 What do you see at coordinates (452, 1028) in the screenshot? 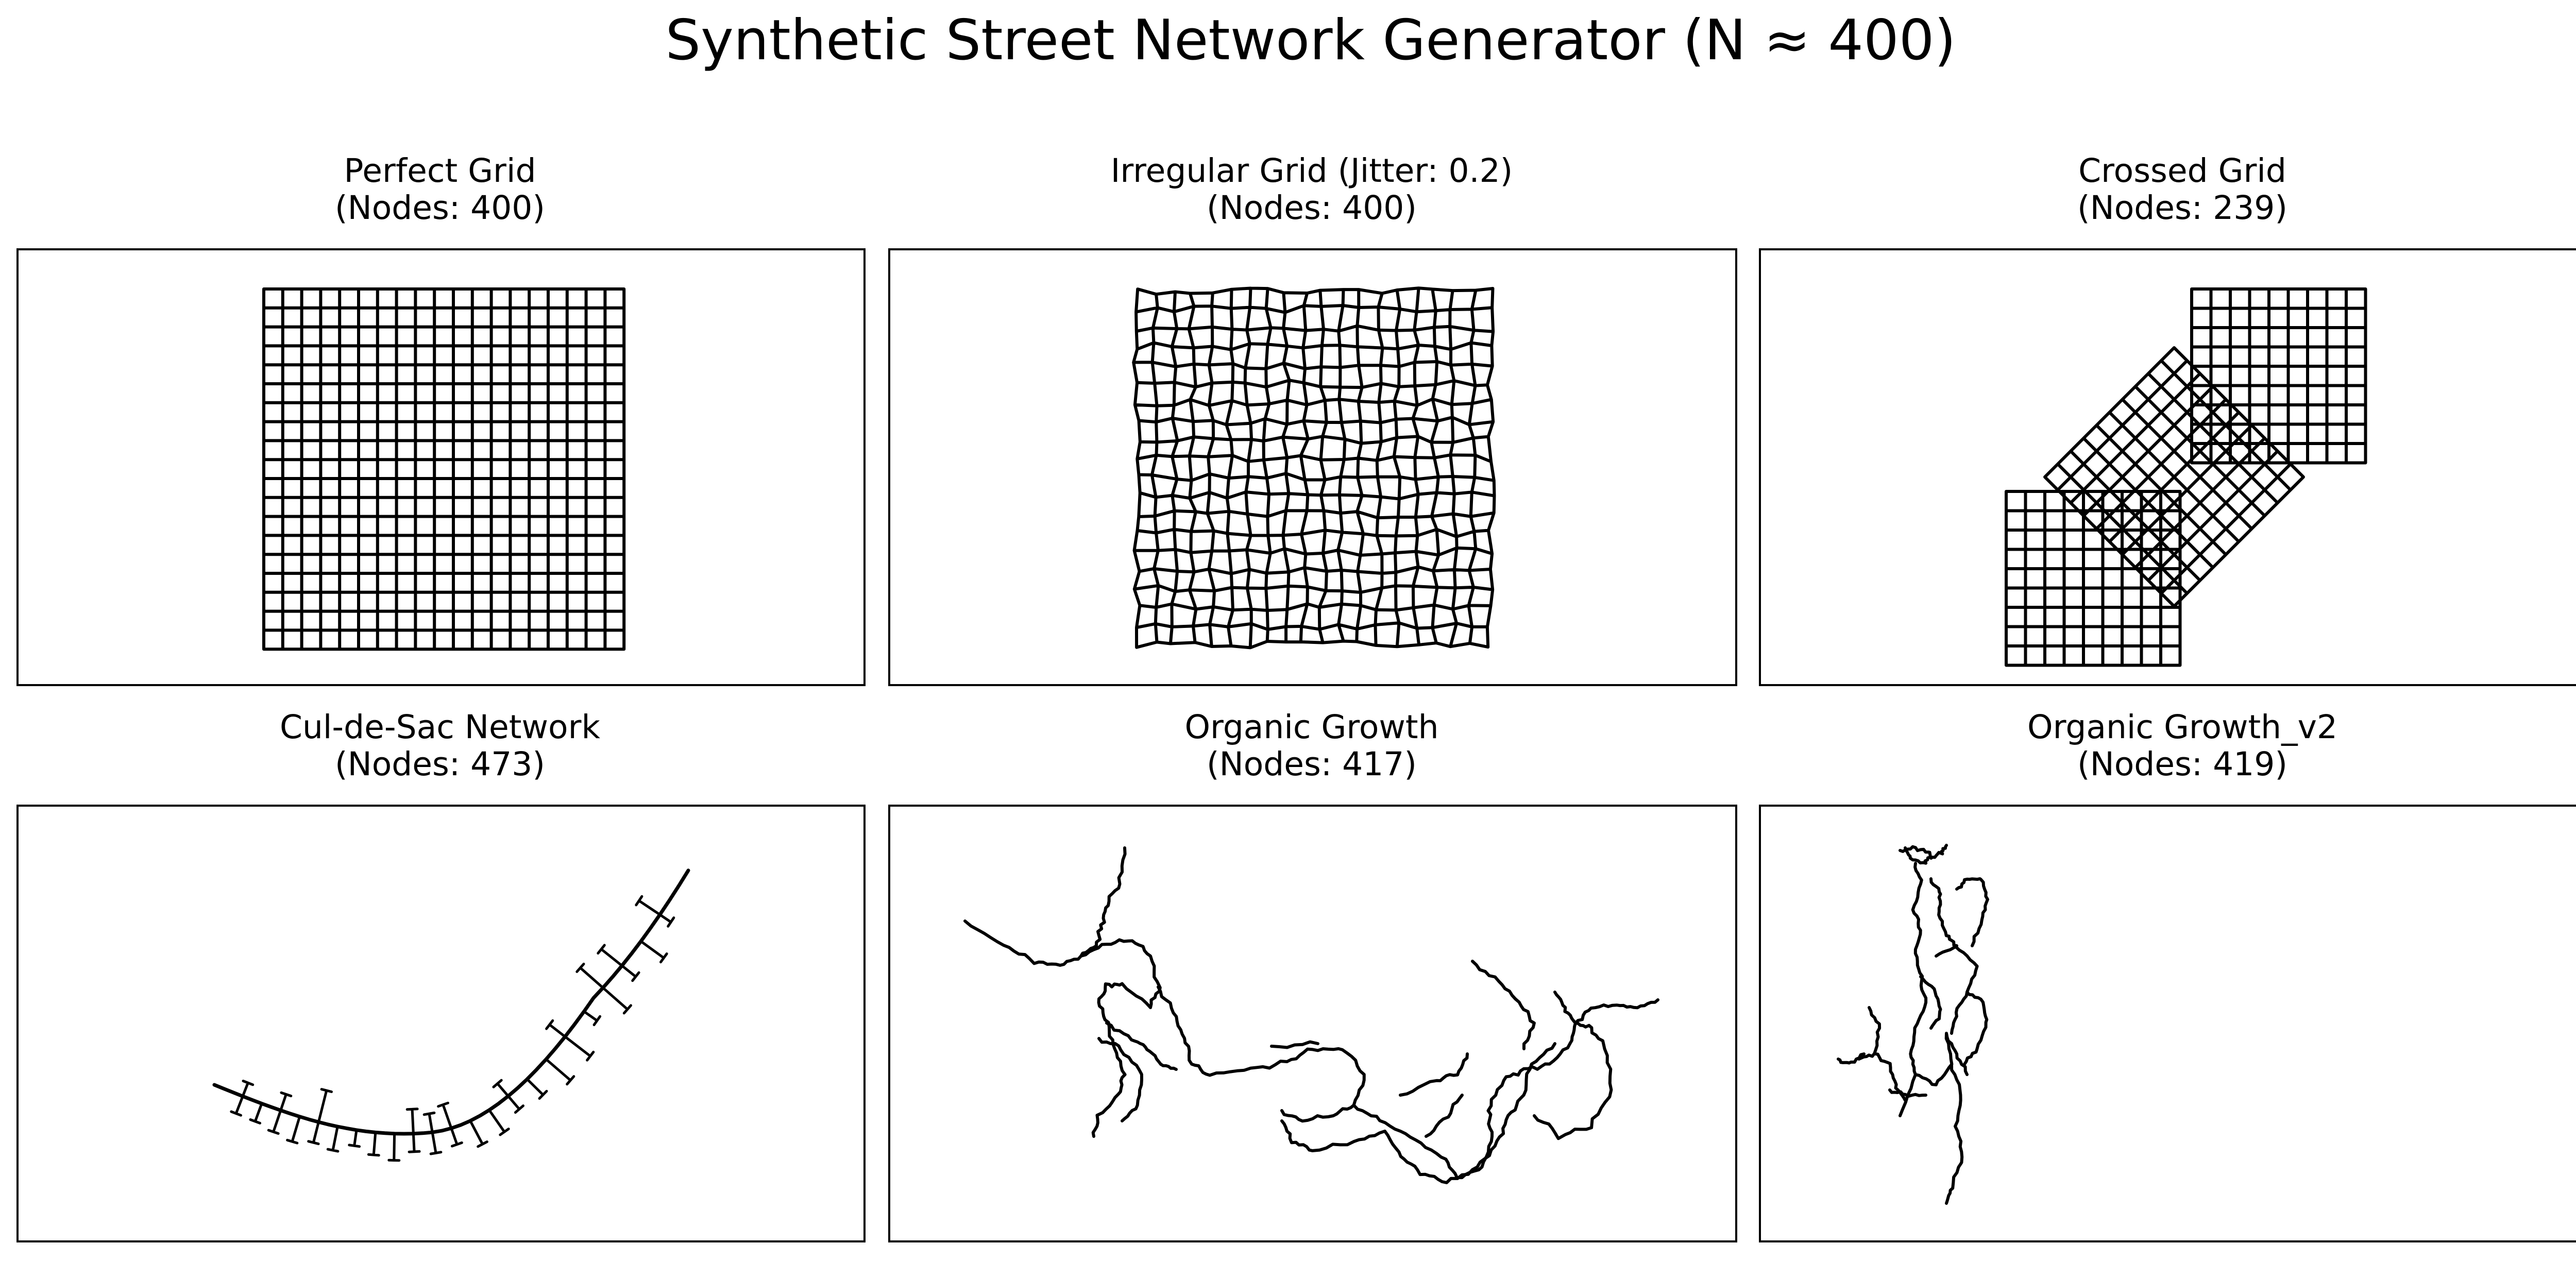
I see `cul-de-sac-branches` at bounding box center [452, 1028].